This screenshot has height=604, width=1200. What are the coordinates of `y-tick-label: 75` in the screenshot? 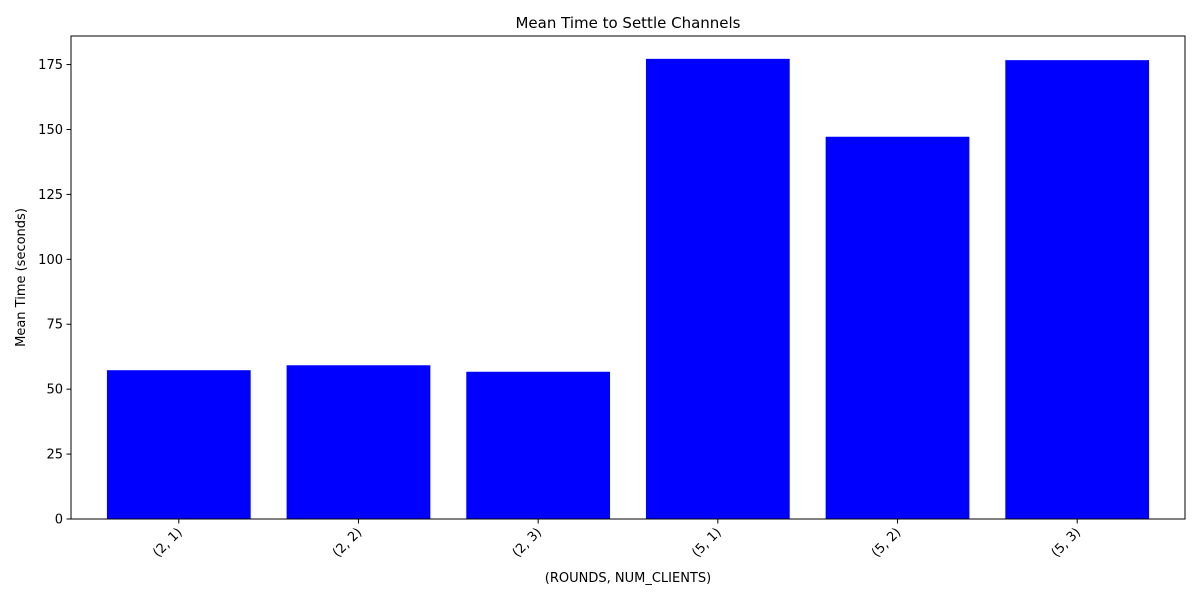 It's located at (54, 325).